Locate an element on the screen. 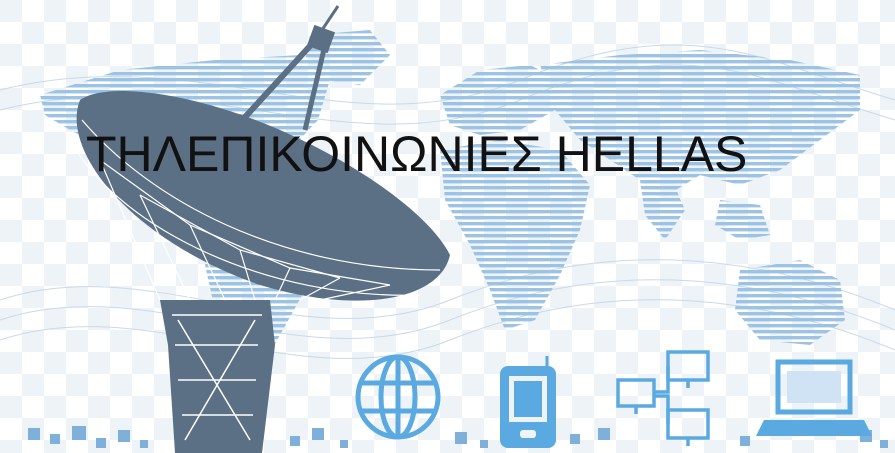 The width and height of the screenshot is (895, 453). banner-title: ΤΗΛΕΠΙΚΟΙΝΩΝΙΕΣ HELLAS is located at coordinates (417, 154).